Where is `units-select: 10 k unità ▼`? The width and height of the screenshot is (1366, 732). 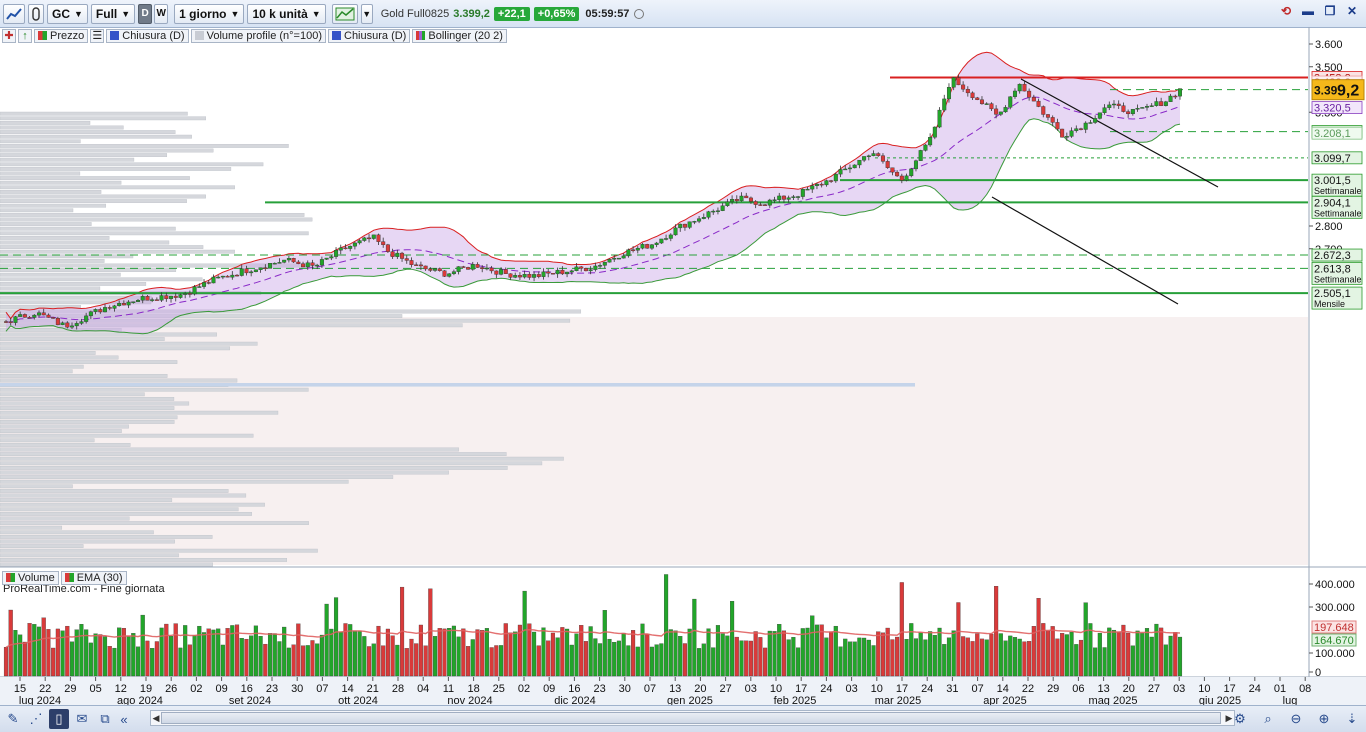 units-select: 10 k unità ▼ is located at coordinates (286, 13).